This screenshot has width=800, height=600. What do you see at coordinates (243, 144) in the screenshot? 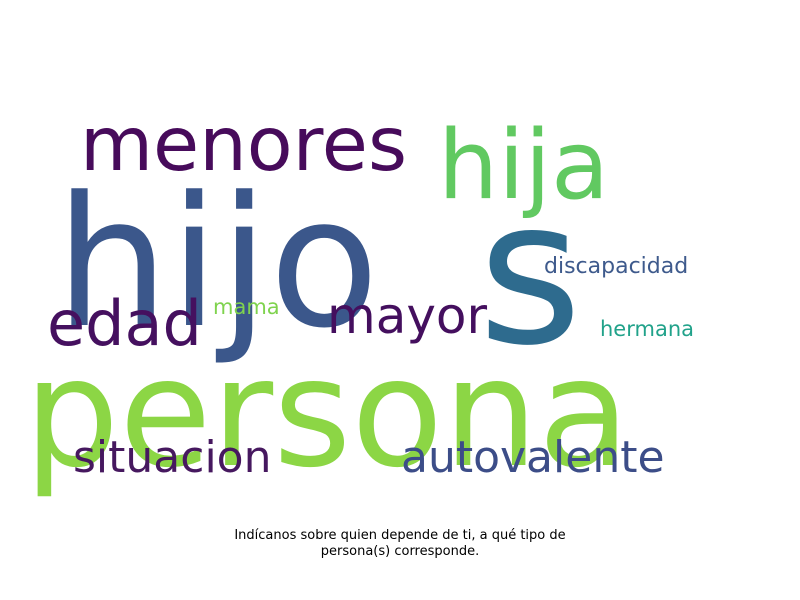
I see `word-menores: menores` at bounding box center [243, 144].